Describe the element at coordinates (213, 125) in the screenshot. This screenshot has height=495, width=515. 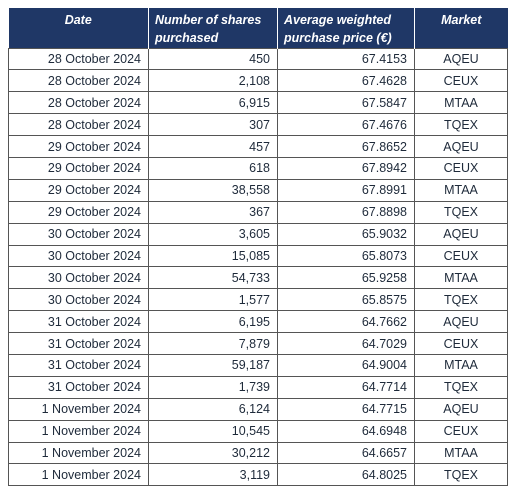
I see `cell-shares-purchased: 307` at that location.